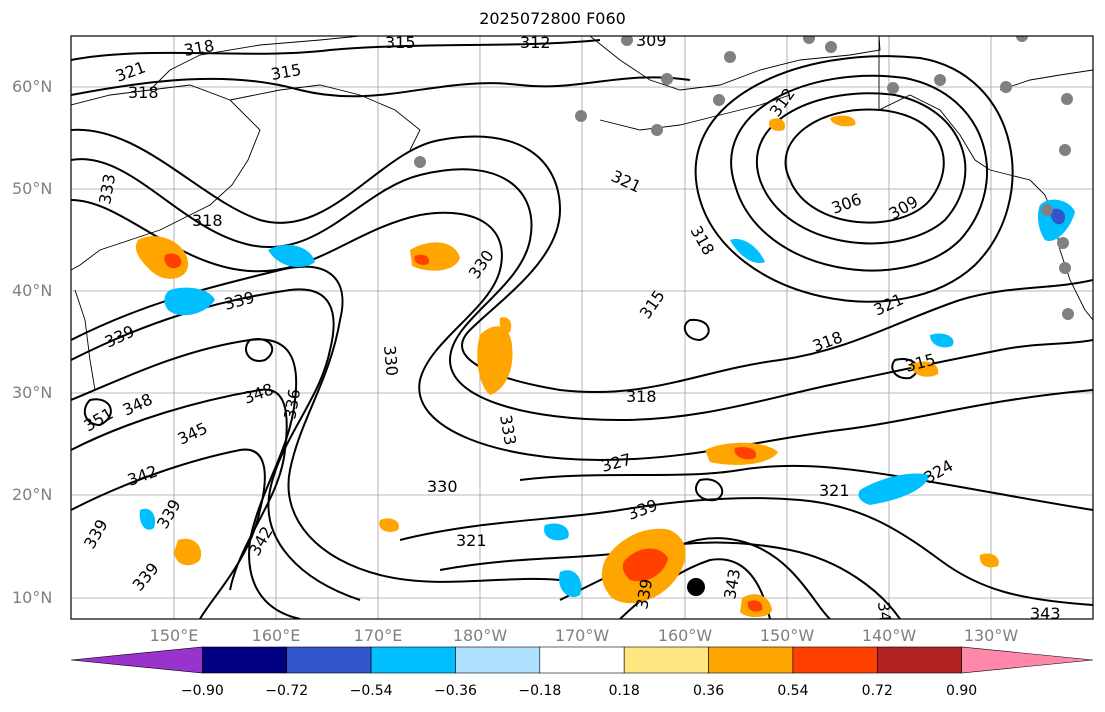  I want to click on colorbar-tick-label: −0.72, so click(287, 691).